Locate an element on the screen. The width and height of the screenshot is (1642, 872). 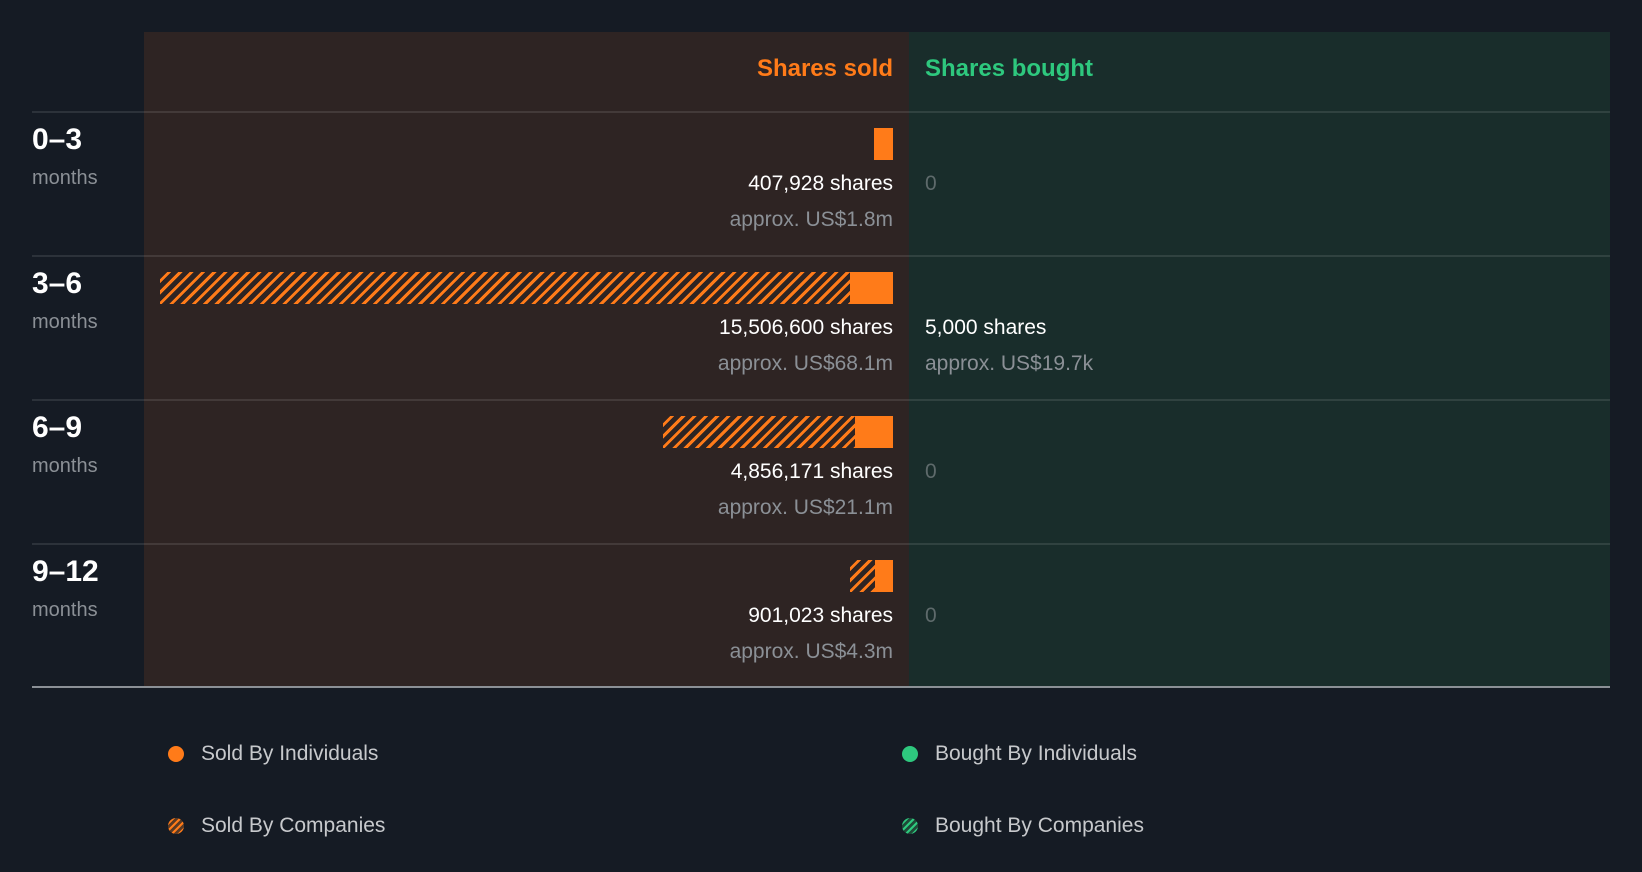
bought-shares-count: 5,000 shares is located at coordinates (986, 327).